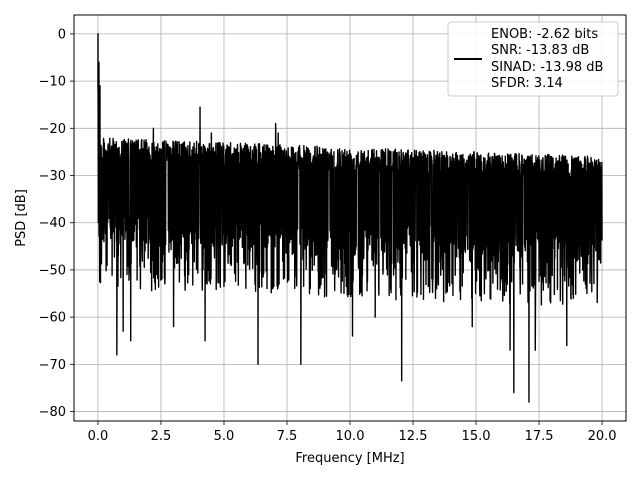 This screenshot has width=640, height=480. Describe the element at coordinates (544, 34) in the screenshot. I see `legend-line-enob: ENOB: -2.62 bits` at that location.